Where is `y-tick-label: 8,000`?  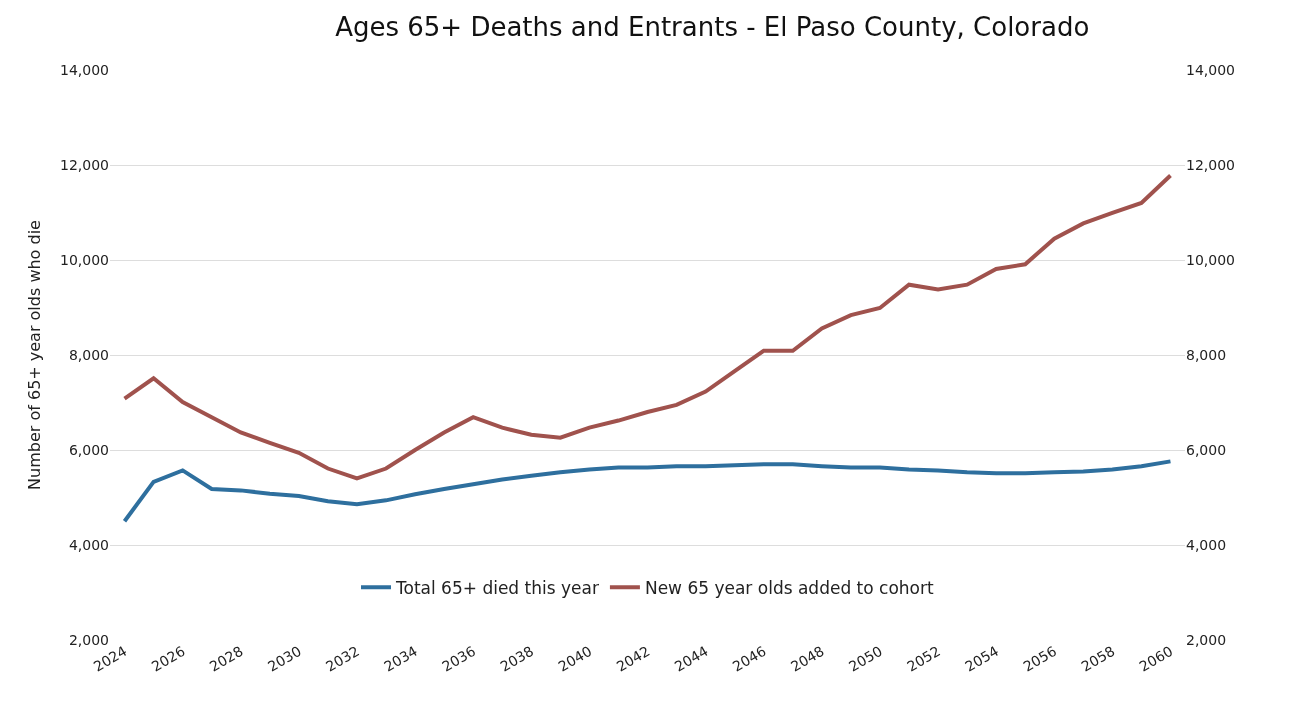
y-tick-label: 8,000 is located at coordinates (88, 354).